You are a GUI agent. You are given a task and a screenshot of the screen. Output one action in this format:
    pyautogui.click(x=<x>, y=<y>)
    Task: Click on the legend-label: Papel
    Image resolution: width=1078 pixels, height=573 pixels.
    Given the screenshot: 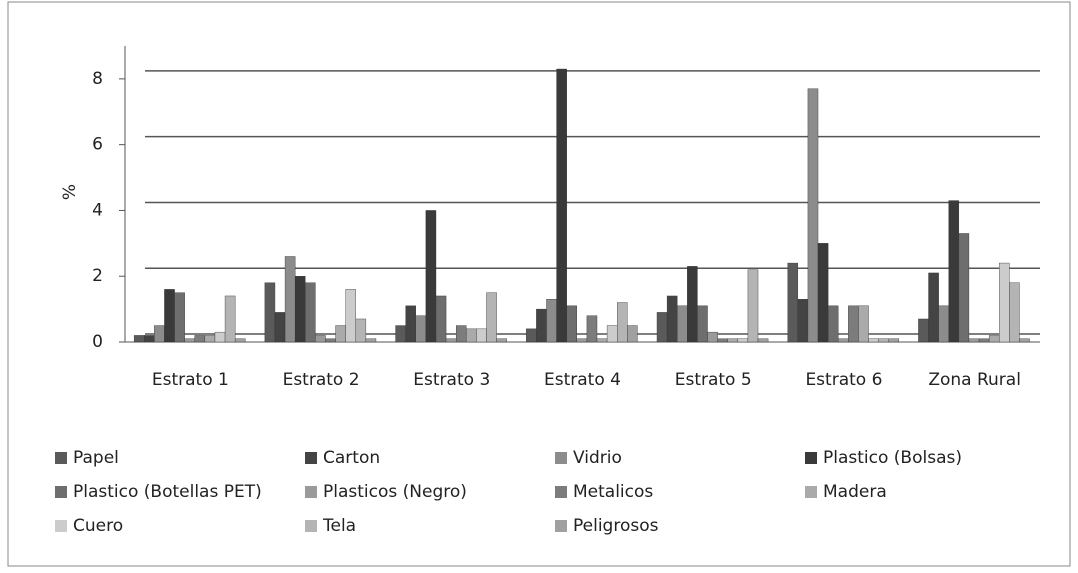 What is the action you would take?
    pyautogui.click(x=96, y=458)
    